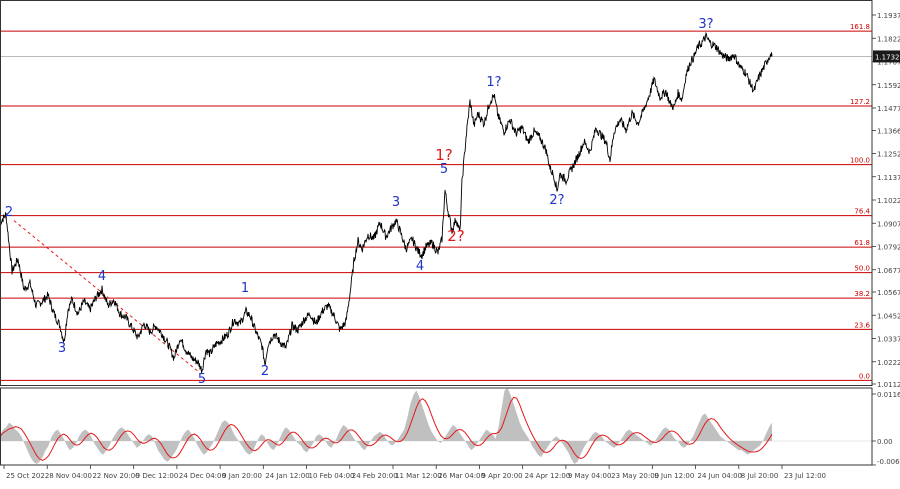 The height and width of the screenshot is (489, 900). What do you see at coordinates (501, 476) in the screenshot?
I see `x-tick-label-11: 9 Apr 20:00` at bounding box center [501, 476].